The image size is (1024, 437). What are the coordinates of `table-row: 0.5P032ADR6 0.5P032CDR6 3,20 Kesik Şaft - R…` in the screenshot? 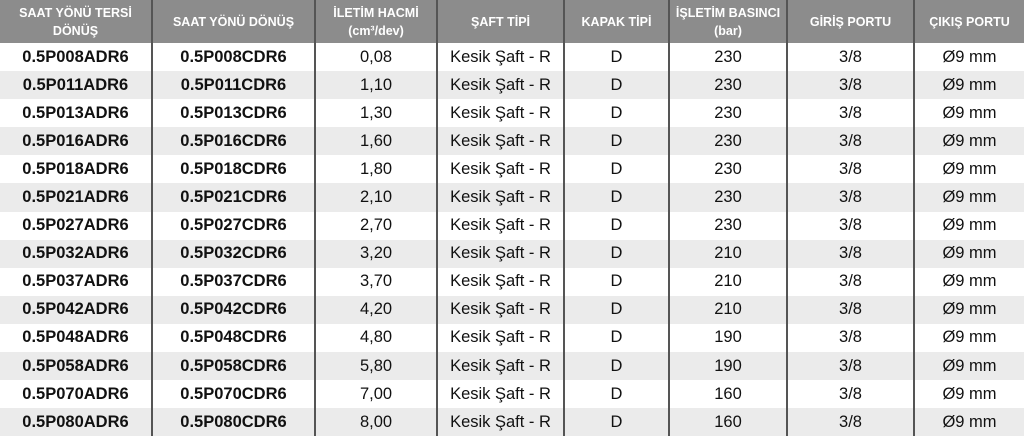 It's located at (512, 253).